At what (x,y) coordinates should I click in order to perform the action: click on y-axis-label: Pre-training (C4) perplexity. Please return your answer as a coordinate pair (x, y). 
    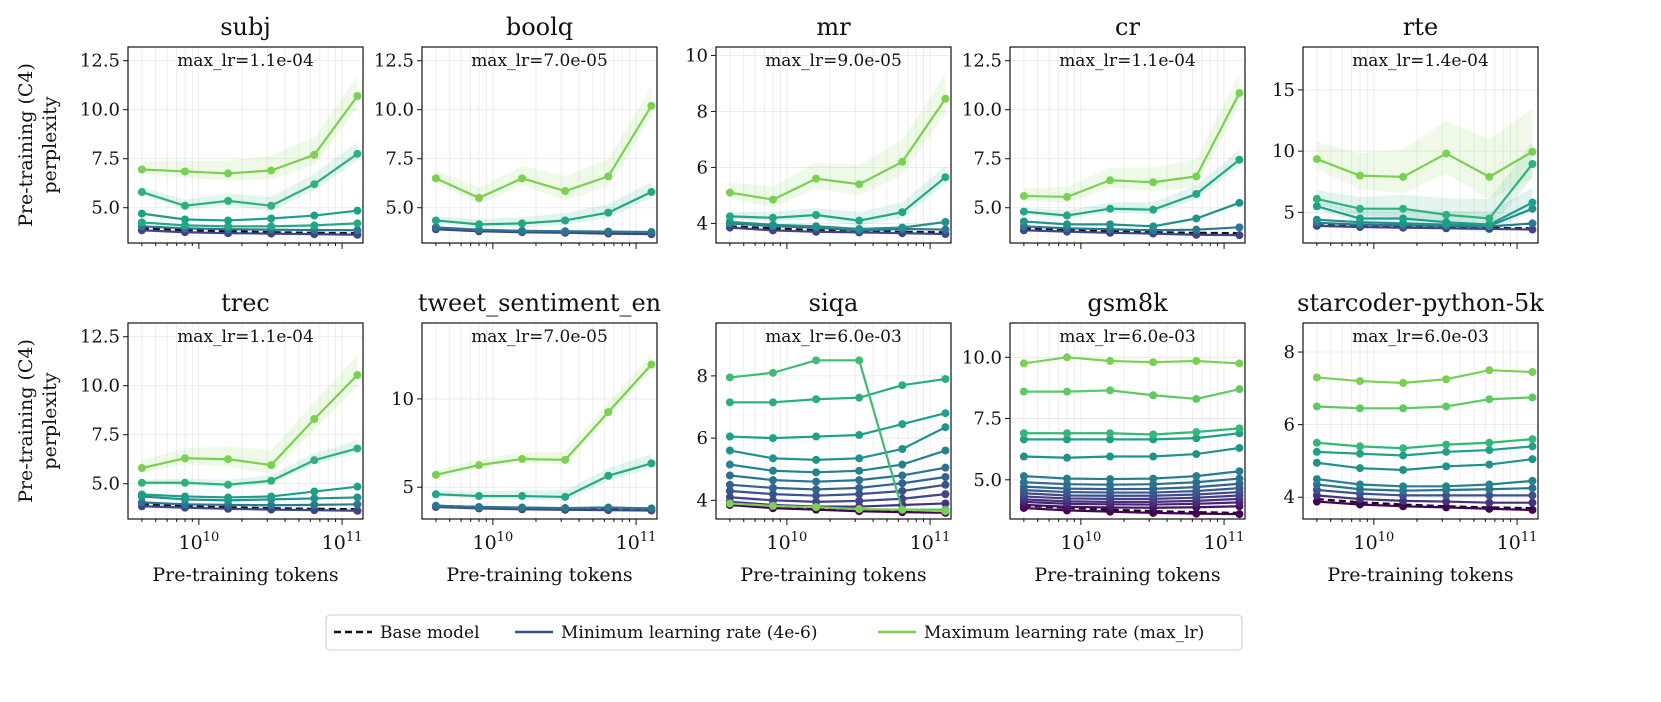
    Looking at the image, I should click on (38, 421).